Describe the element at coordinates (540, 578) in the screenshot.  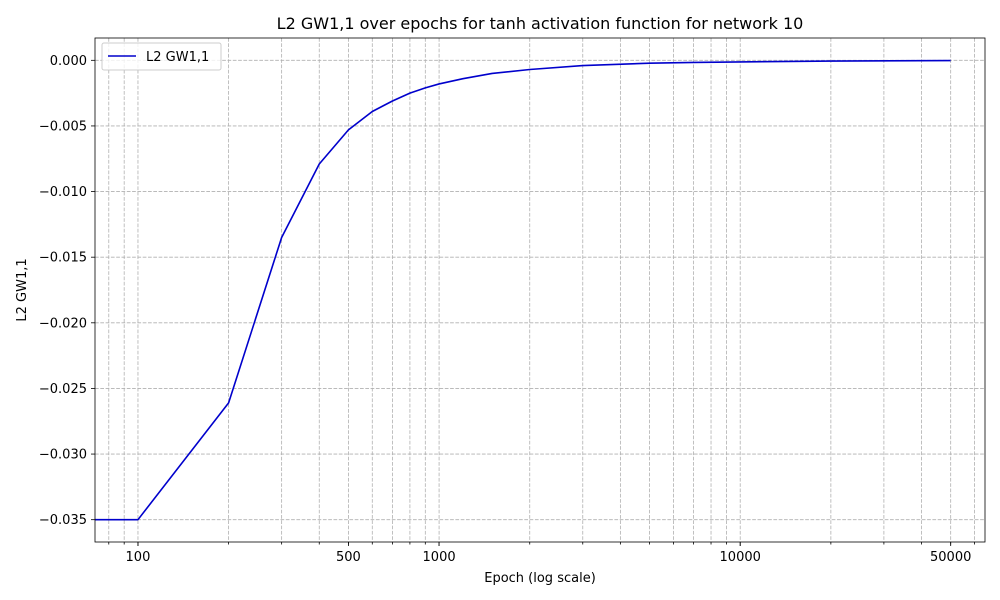
I see `x-axis-label: Epoch (log scale)` at that location.